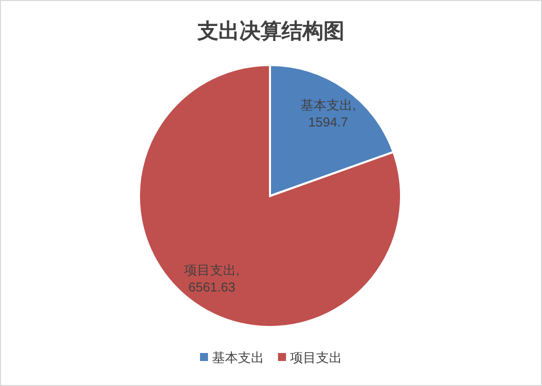  I want to click on legend-label: 基本支出, so click(238, 357).